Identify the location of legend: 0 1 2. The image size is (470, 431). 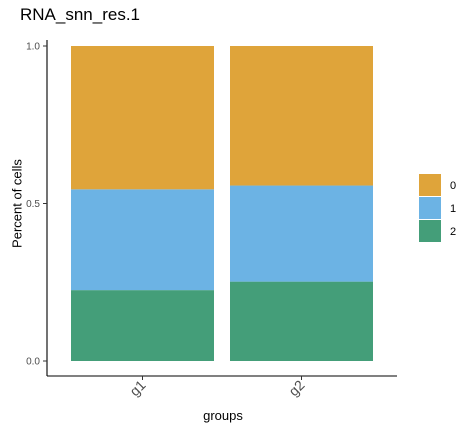
(437, 208).